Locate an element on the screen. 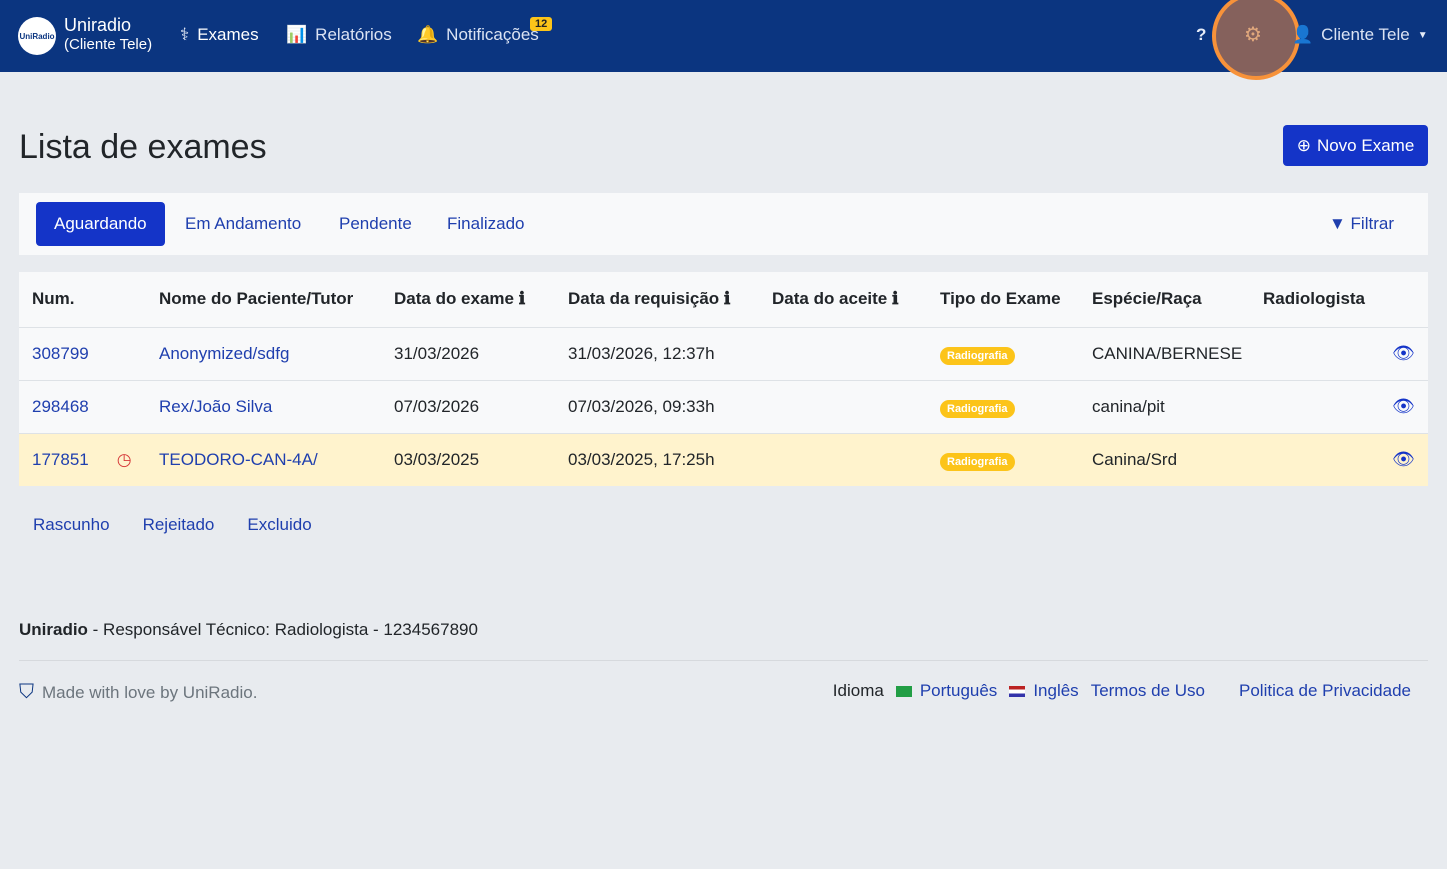 This screenshot has height=869, width=1447. col-accept-date: Data do aceite ℹ is located at coordinates (843, 300).